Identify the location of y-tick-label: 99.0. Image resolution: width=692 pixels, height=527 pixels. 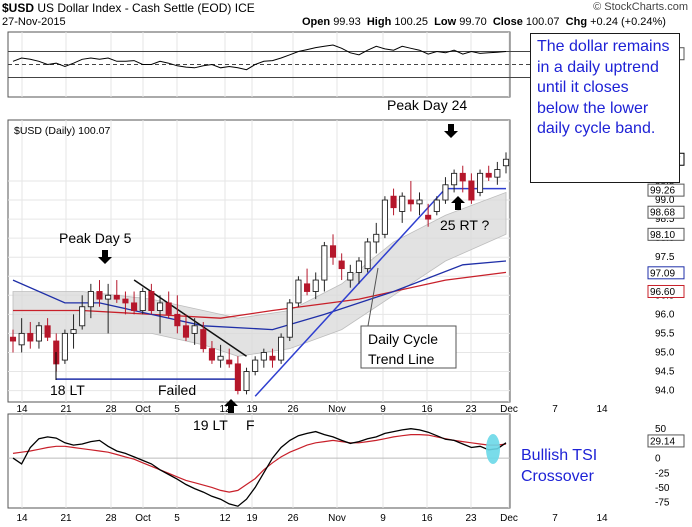
(665, 200).